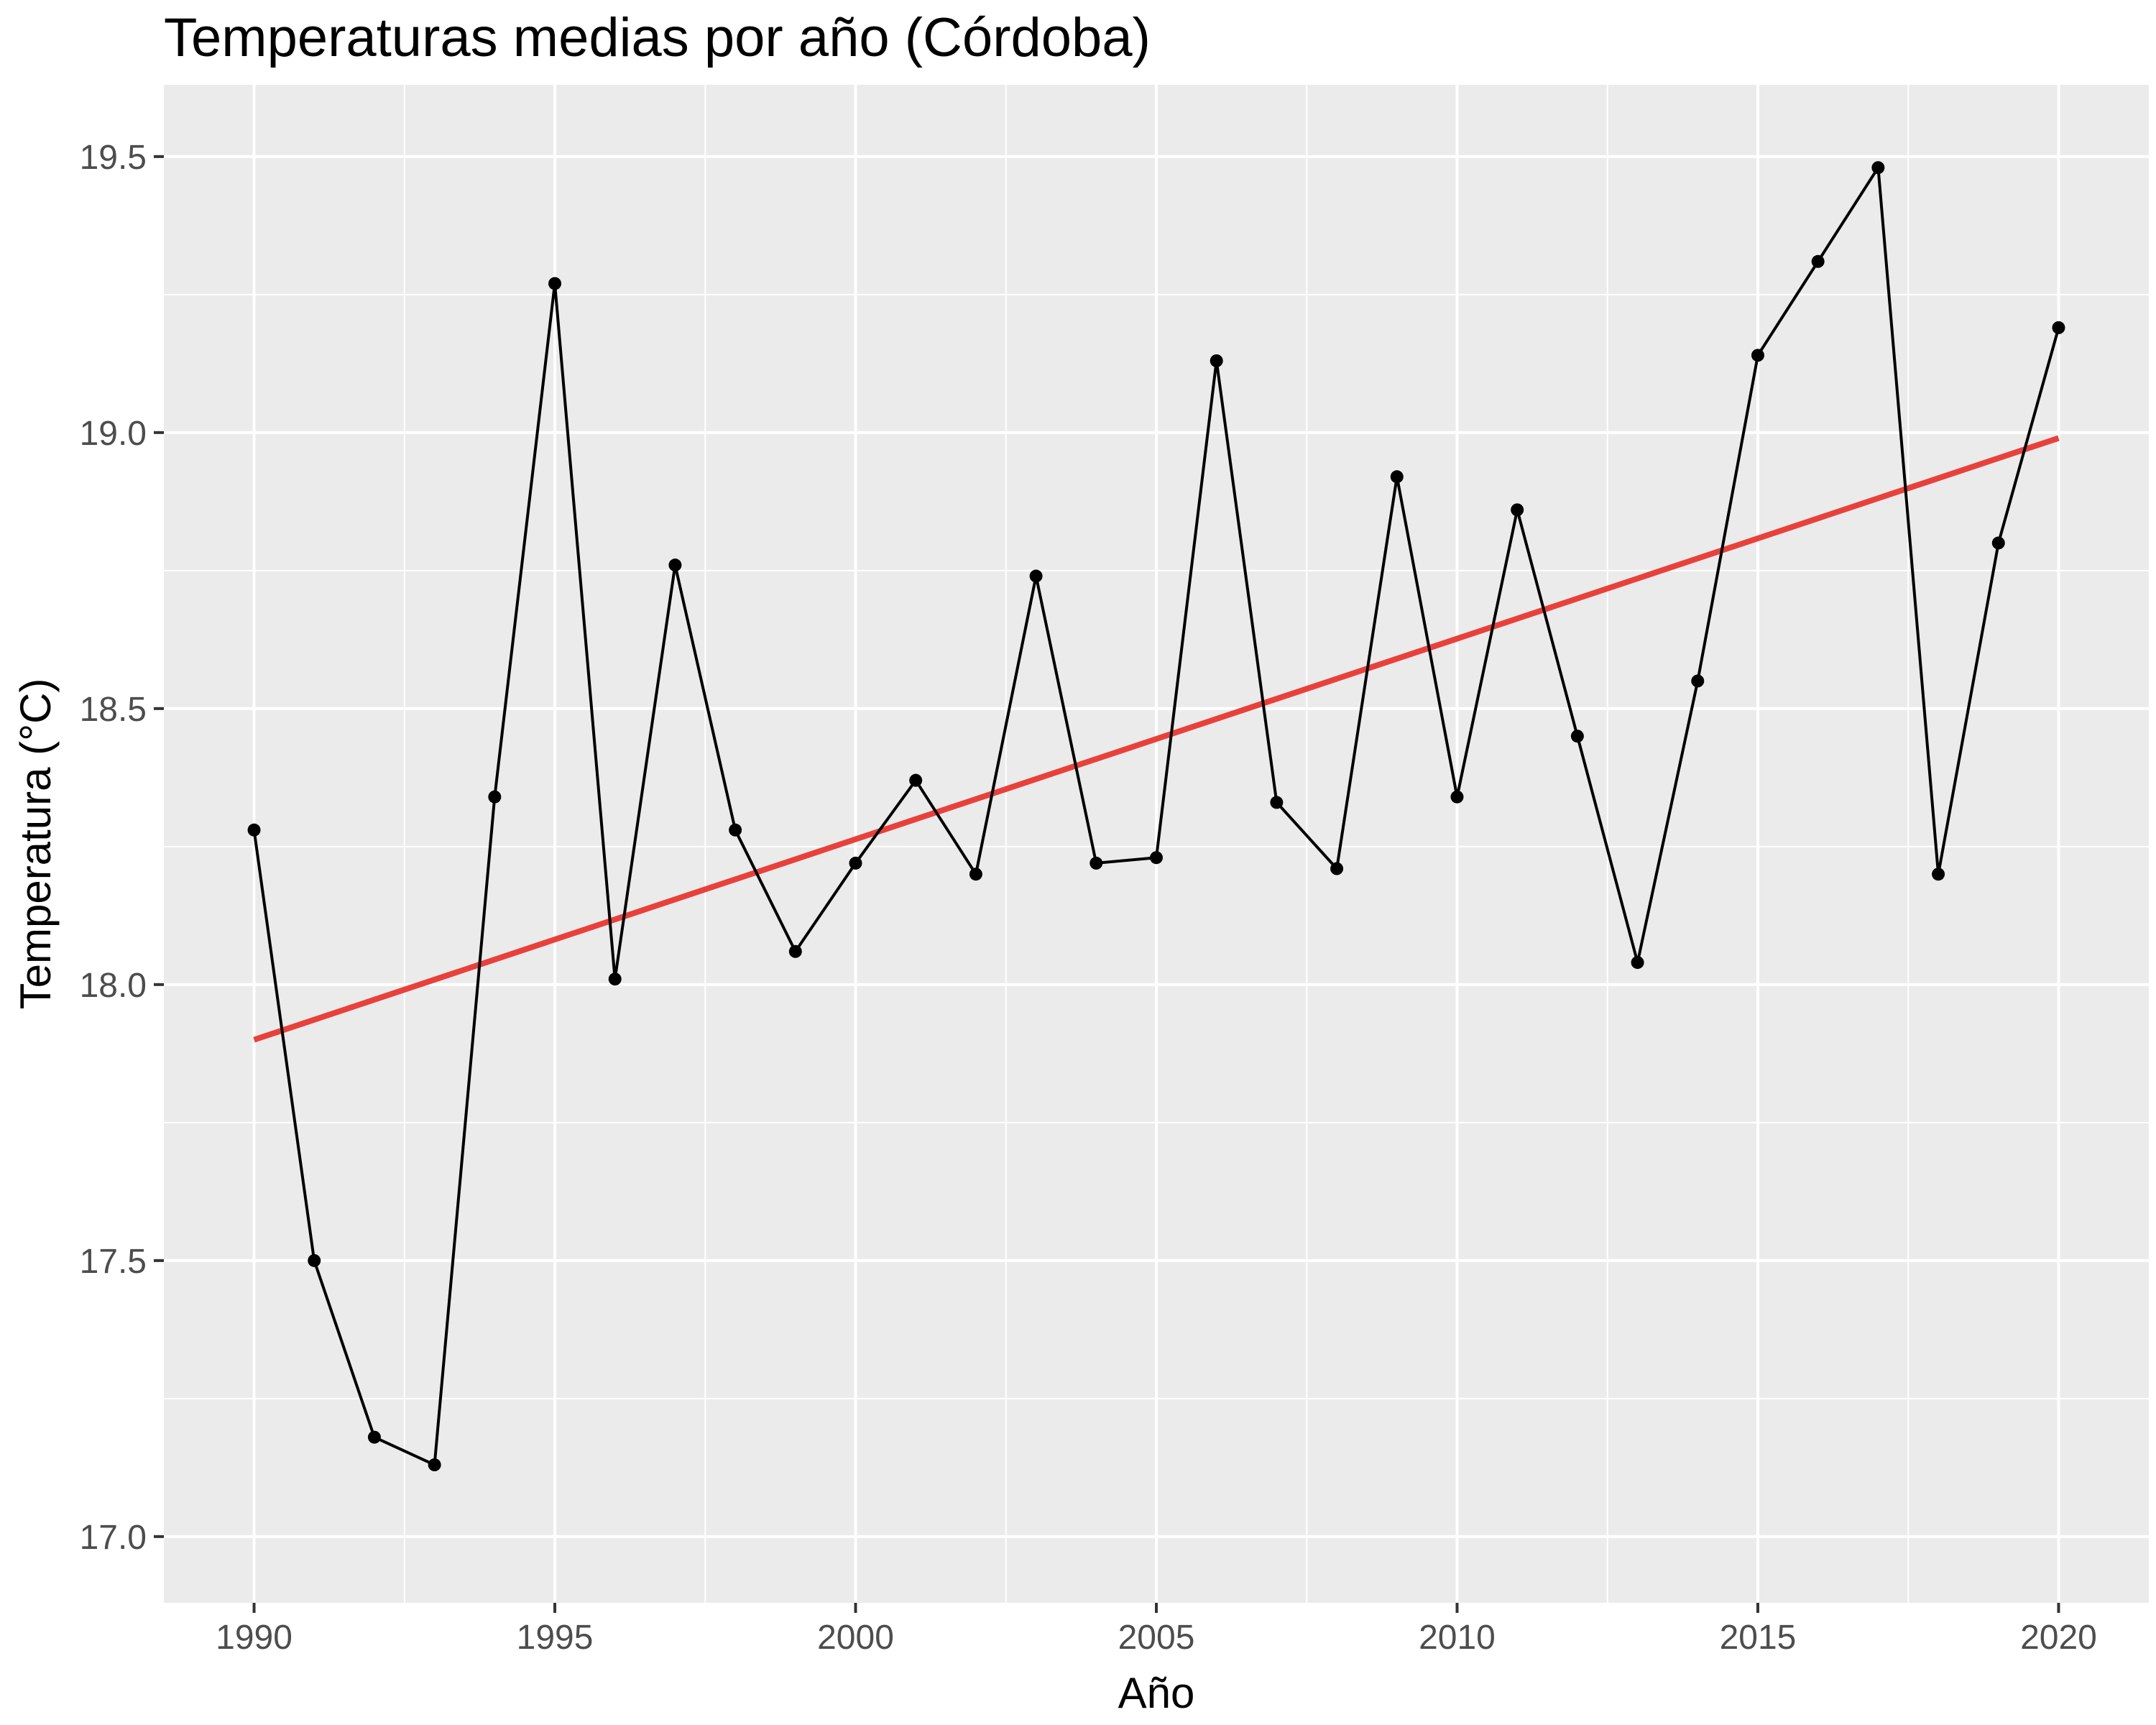 The image size is (2156, 1725). Describe the element at coordinates (658, 37) in the screenshot. I see `chart-title: Temperaturas medias por año (Córdoba)` at that location.